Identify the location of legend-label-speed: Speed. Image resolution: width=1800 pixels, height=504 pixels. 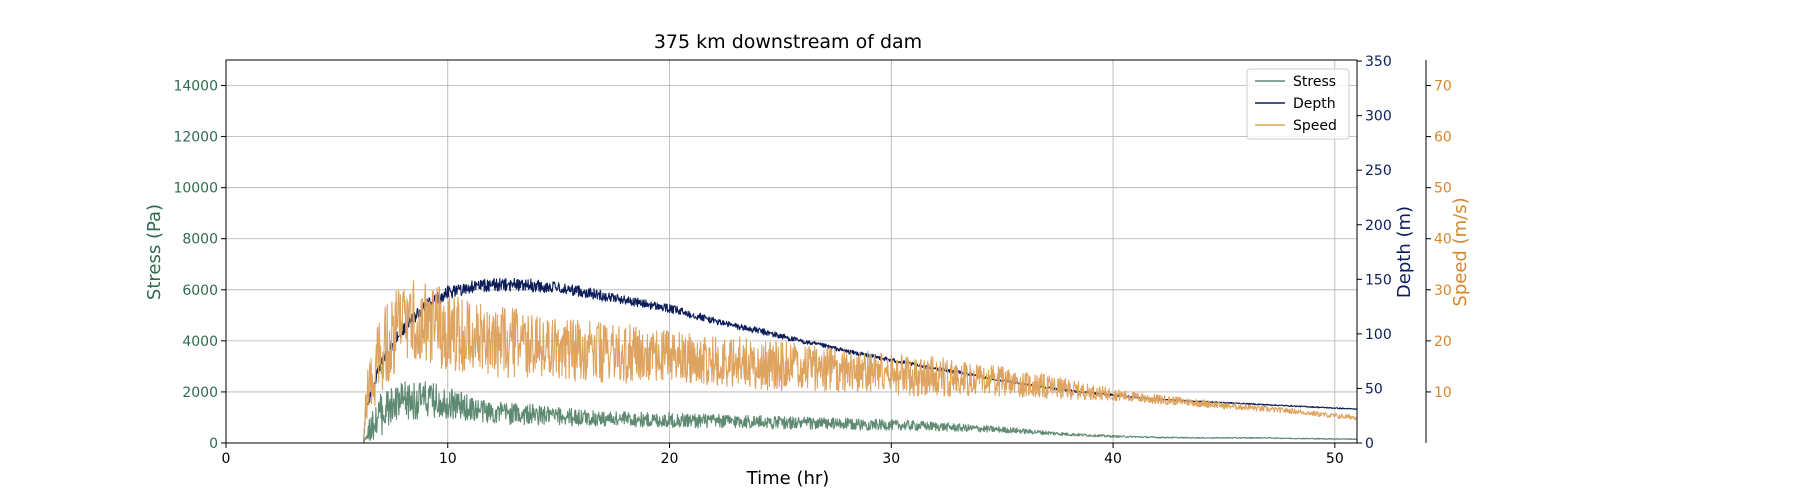
(1315, 126).